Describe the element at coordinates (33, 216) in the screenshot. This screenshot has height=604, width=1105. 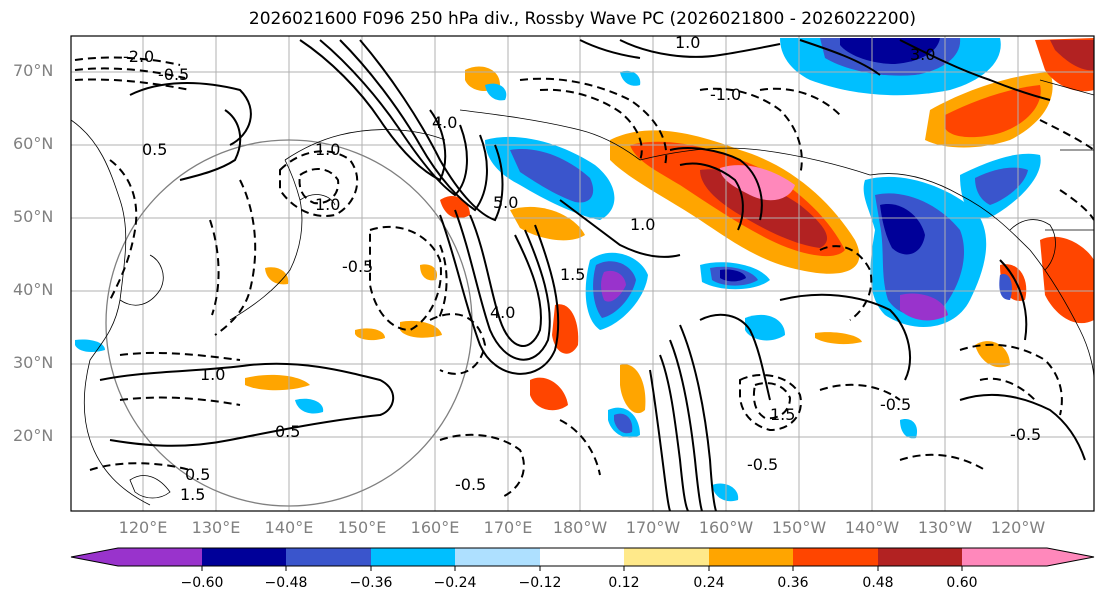
I see `lat-label: 50°N` at that location.